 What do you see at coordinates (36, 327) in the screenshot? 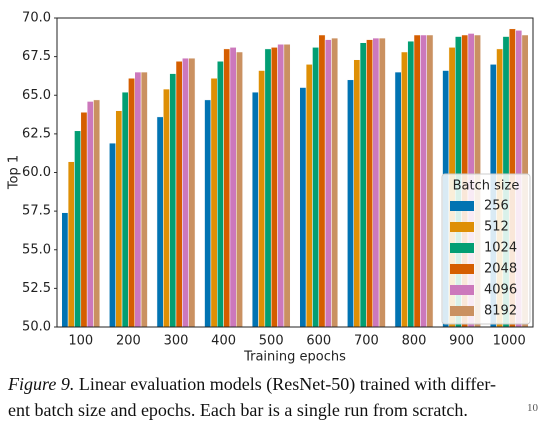
I see `y-tick-label: 50.0` at bounding box center [36, 327].